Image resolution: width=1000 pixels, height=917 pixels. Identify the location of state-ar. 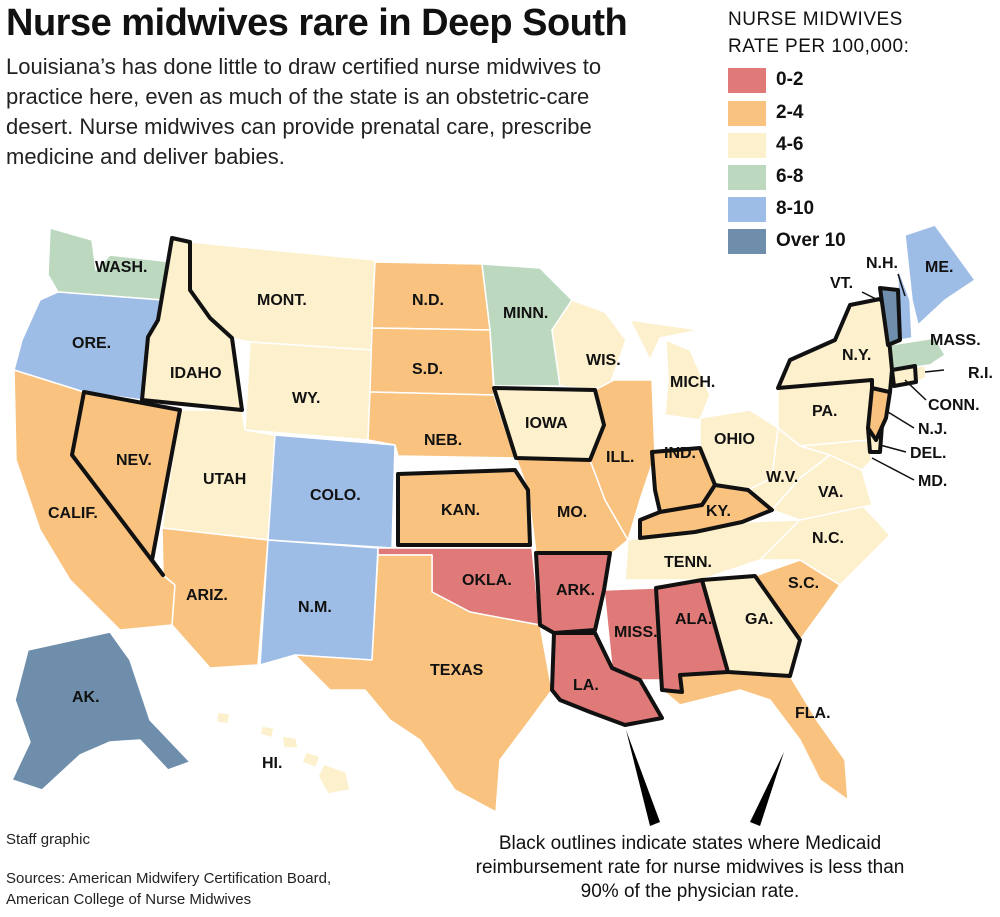
(573, 593).